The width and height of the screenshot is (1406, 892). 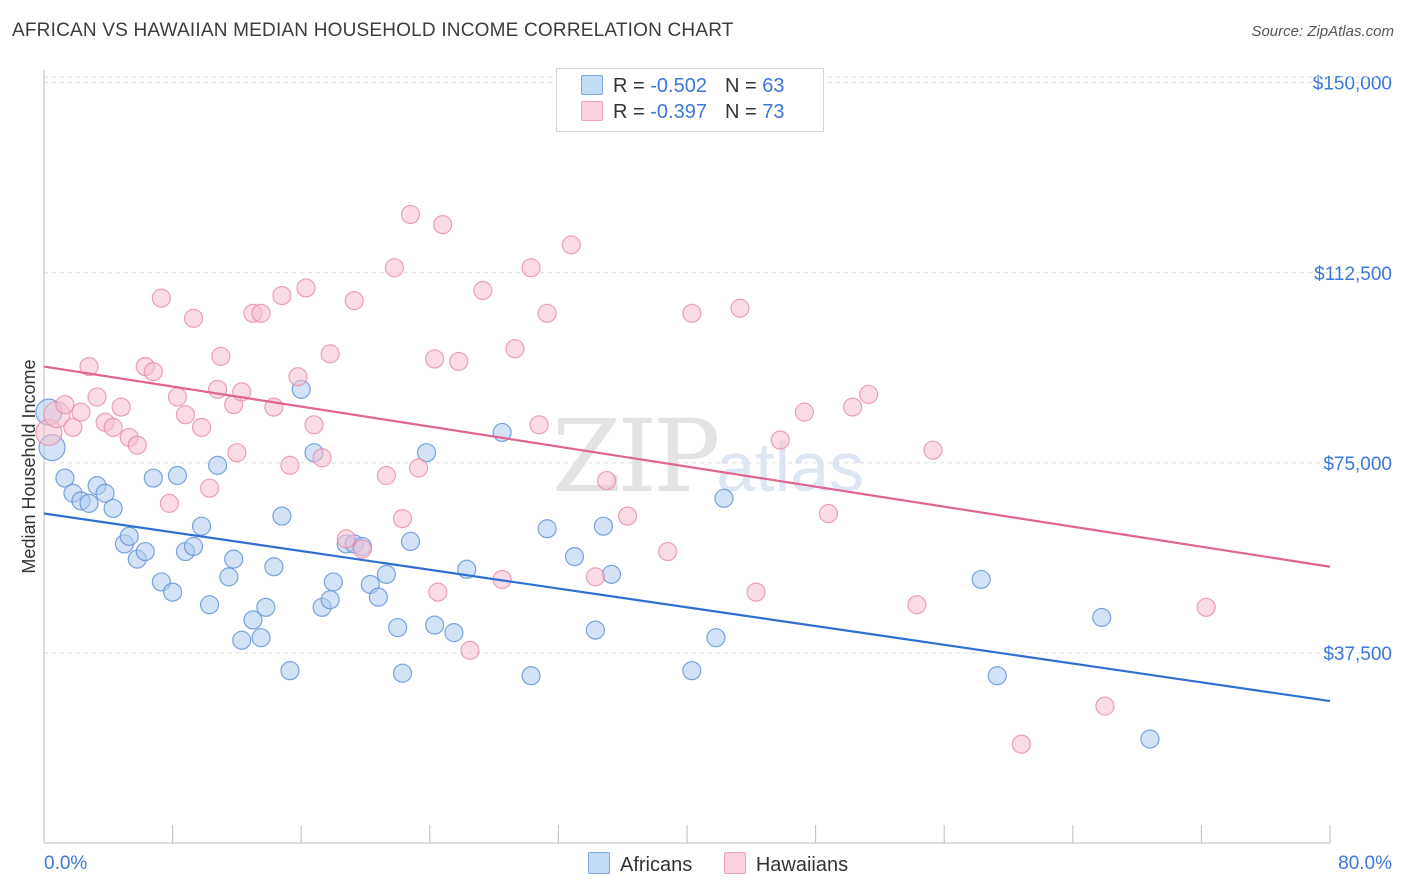 What do you see at coordinates (678, 112) in the screenshot?
I see `hawaiians-r-value: -0.397` at bounding box center [678, 112].